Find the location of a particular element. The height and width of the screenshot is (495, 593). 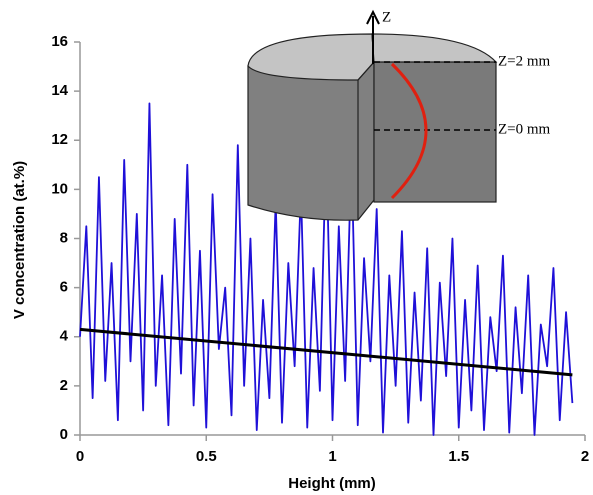

y-tick-label: 8 is located at coordinates (64, 237).